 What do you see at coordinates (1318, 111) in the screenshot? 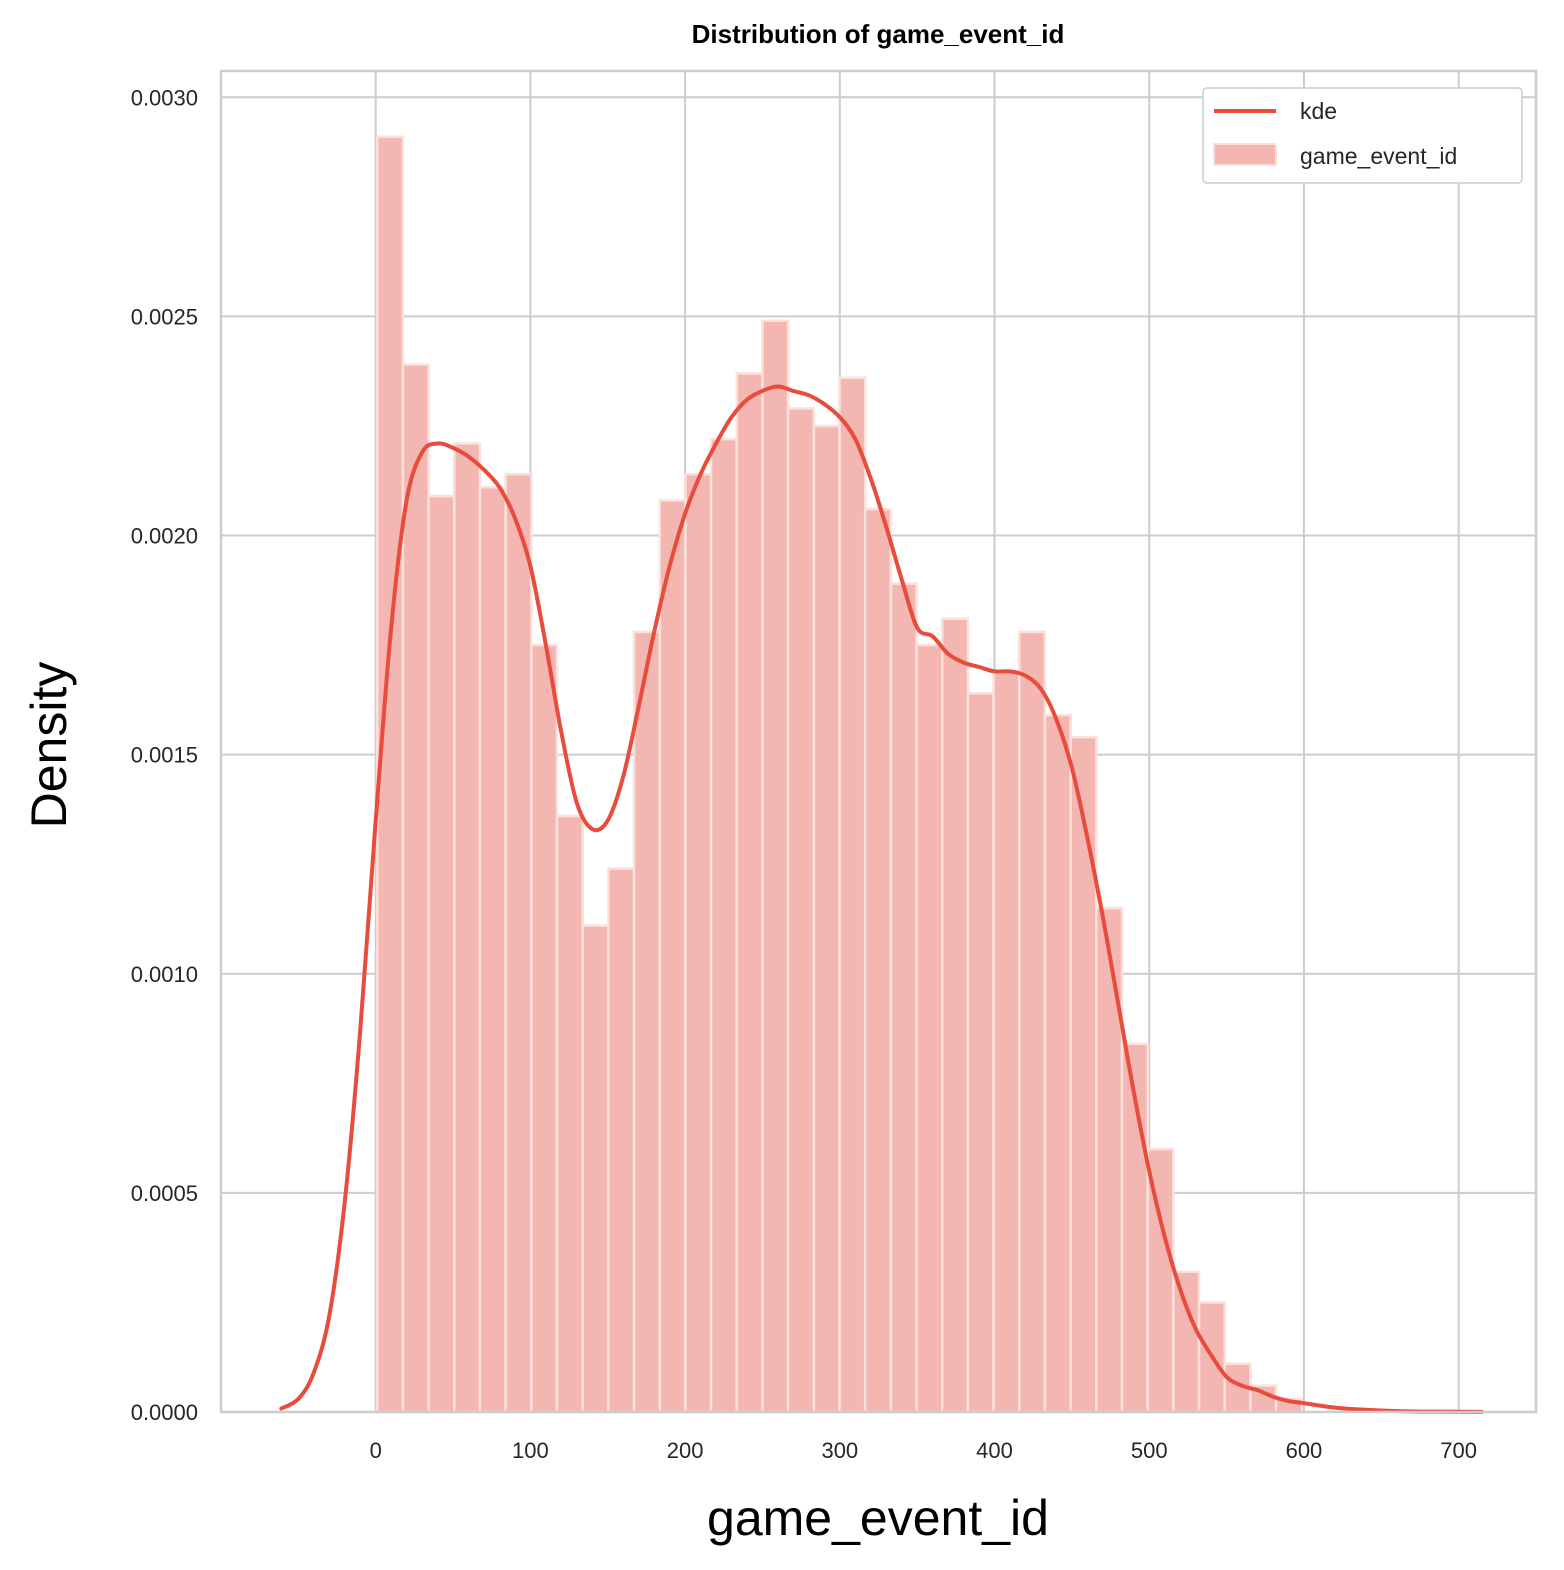
I see `legend-kde-label: kde` at bounding box center [1318, 111].